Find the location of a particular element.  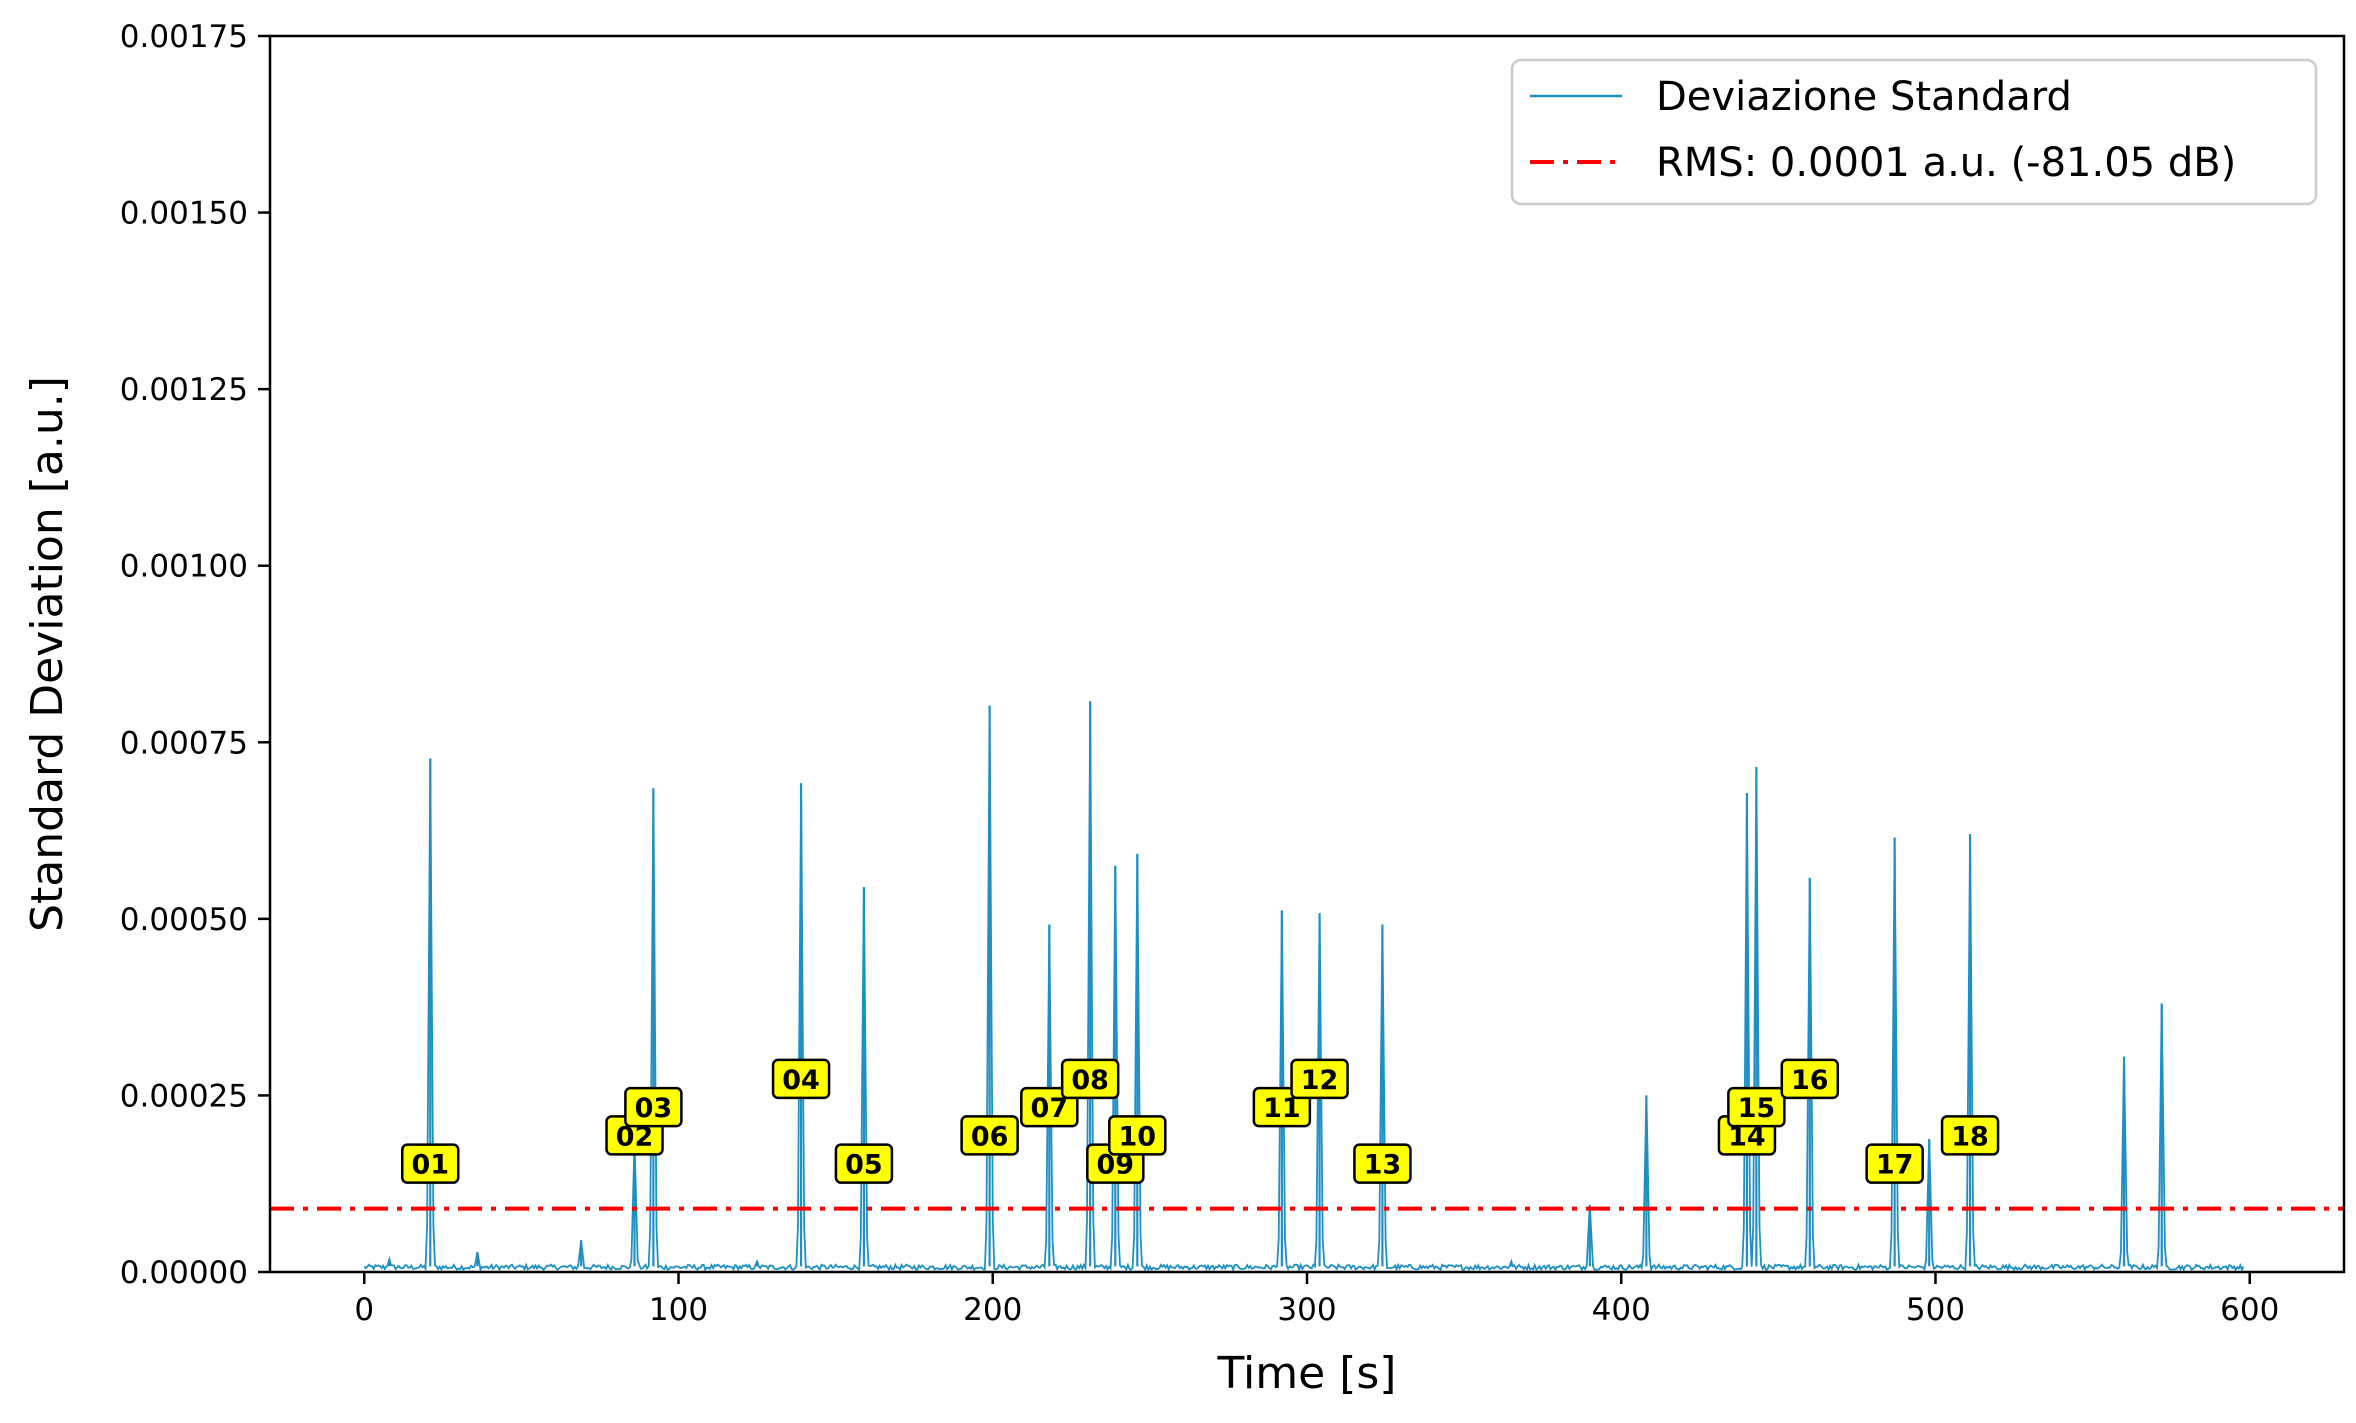

y-tick-label: 0.00075 is located at coordinates (184, 743).